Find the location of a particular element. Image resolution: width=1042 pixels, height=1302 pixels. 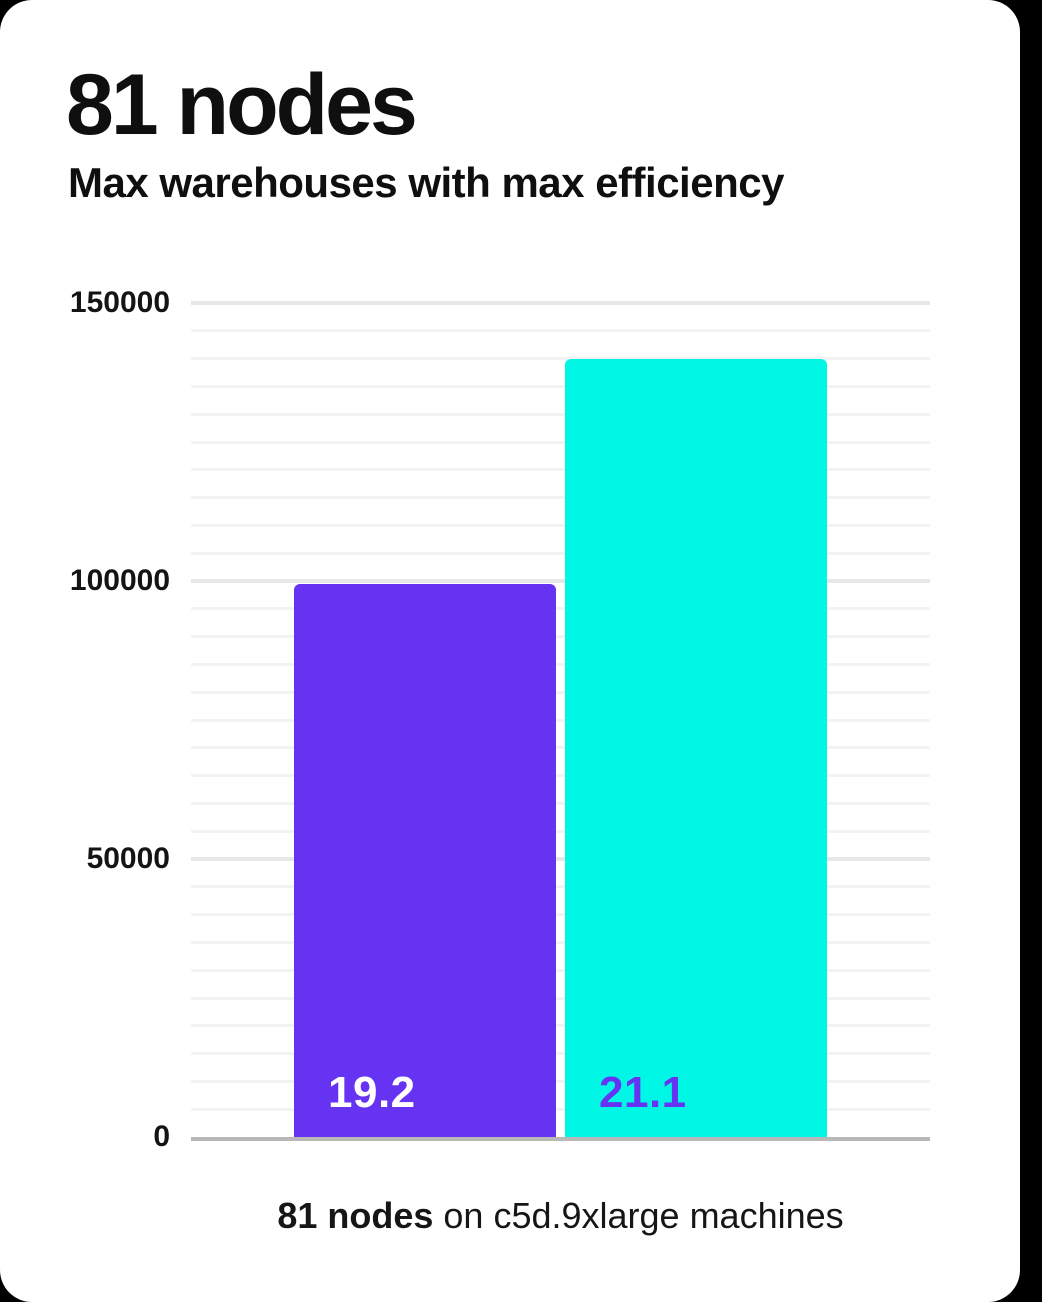

x-axis-line is located at coordinates (560, 1139).